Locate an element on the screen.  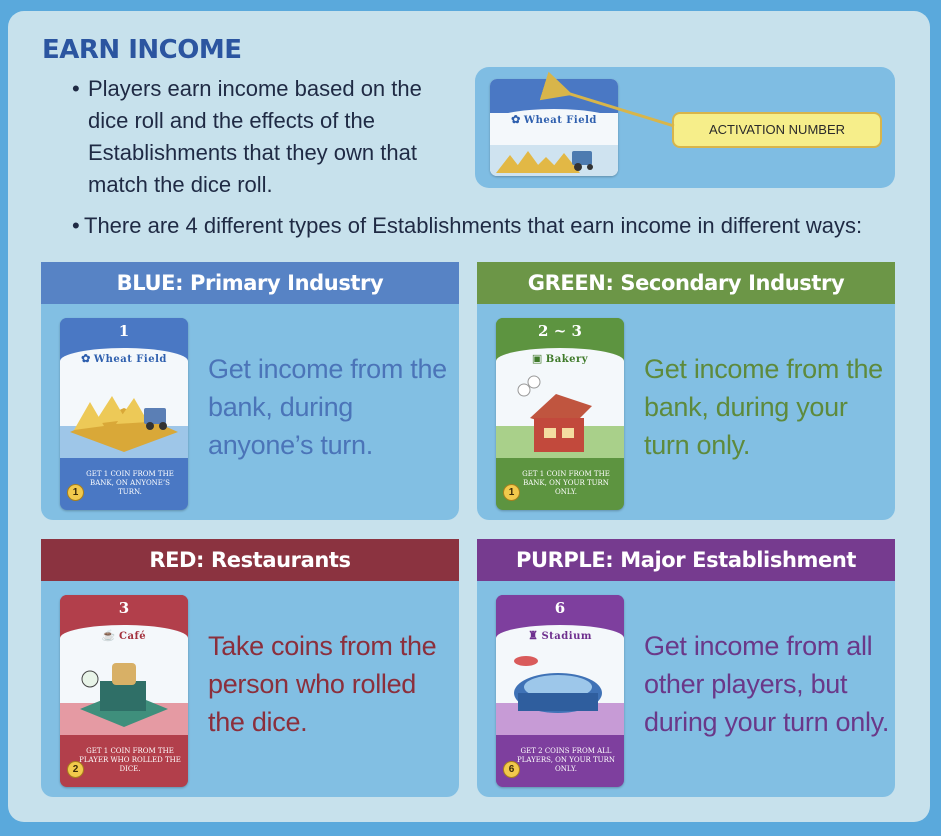
card-cost-coin: 6 is located at coordinates (511, 769).